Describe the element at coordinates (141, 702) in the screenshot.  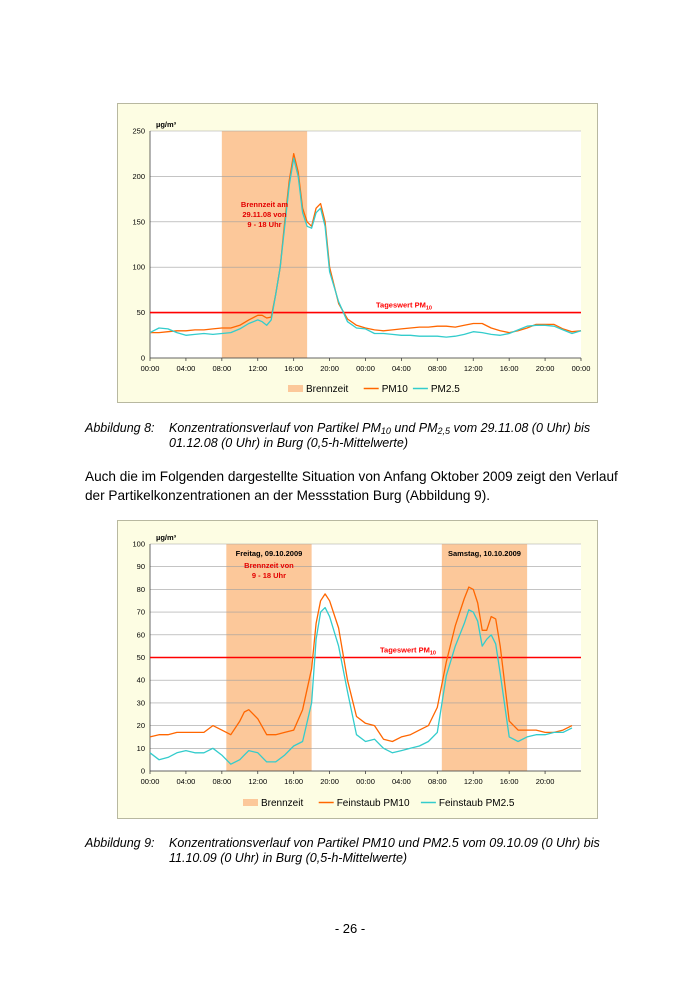
I see `y-tick-label: 30` at that location.